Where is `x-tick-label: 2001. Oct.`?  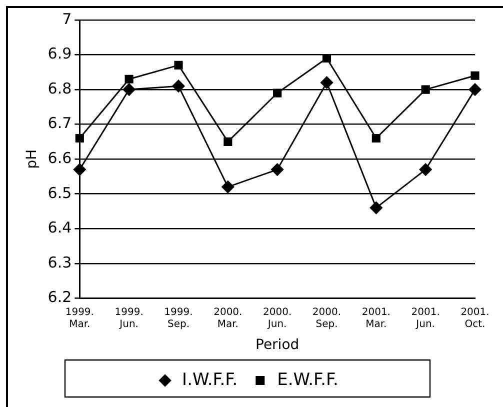
x-tick-label: 2001. Oct. is located at coordinates (475, 318).